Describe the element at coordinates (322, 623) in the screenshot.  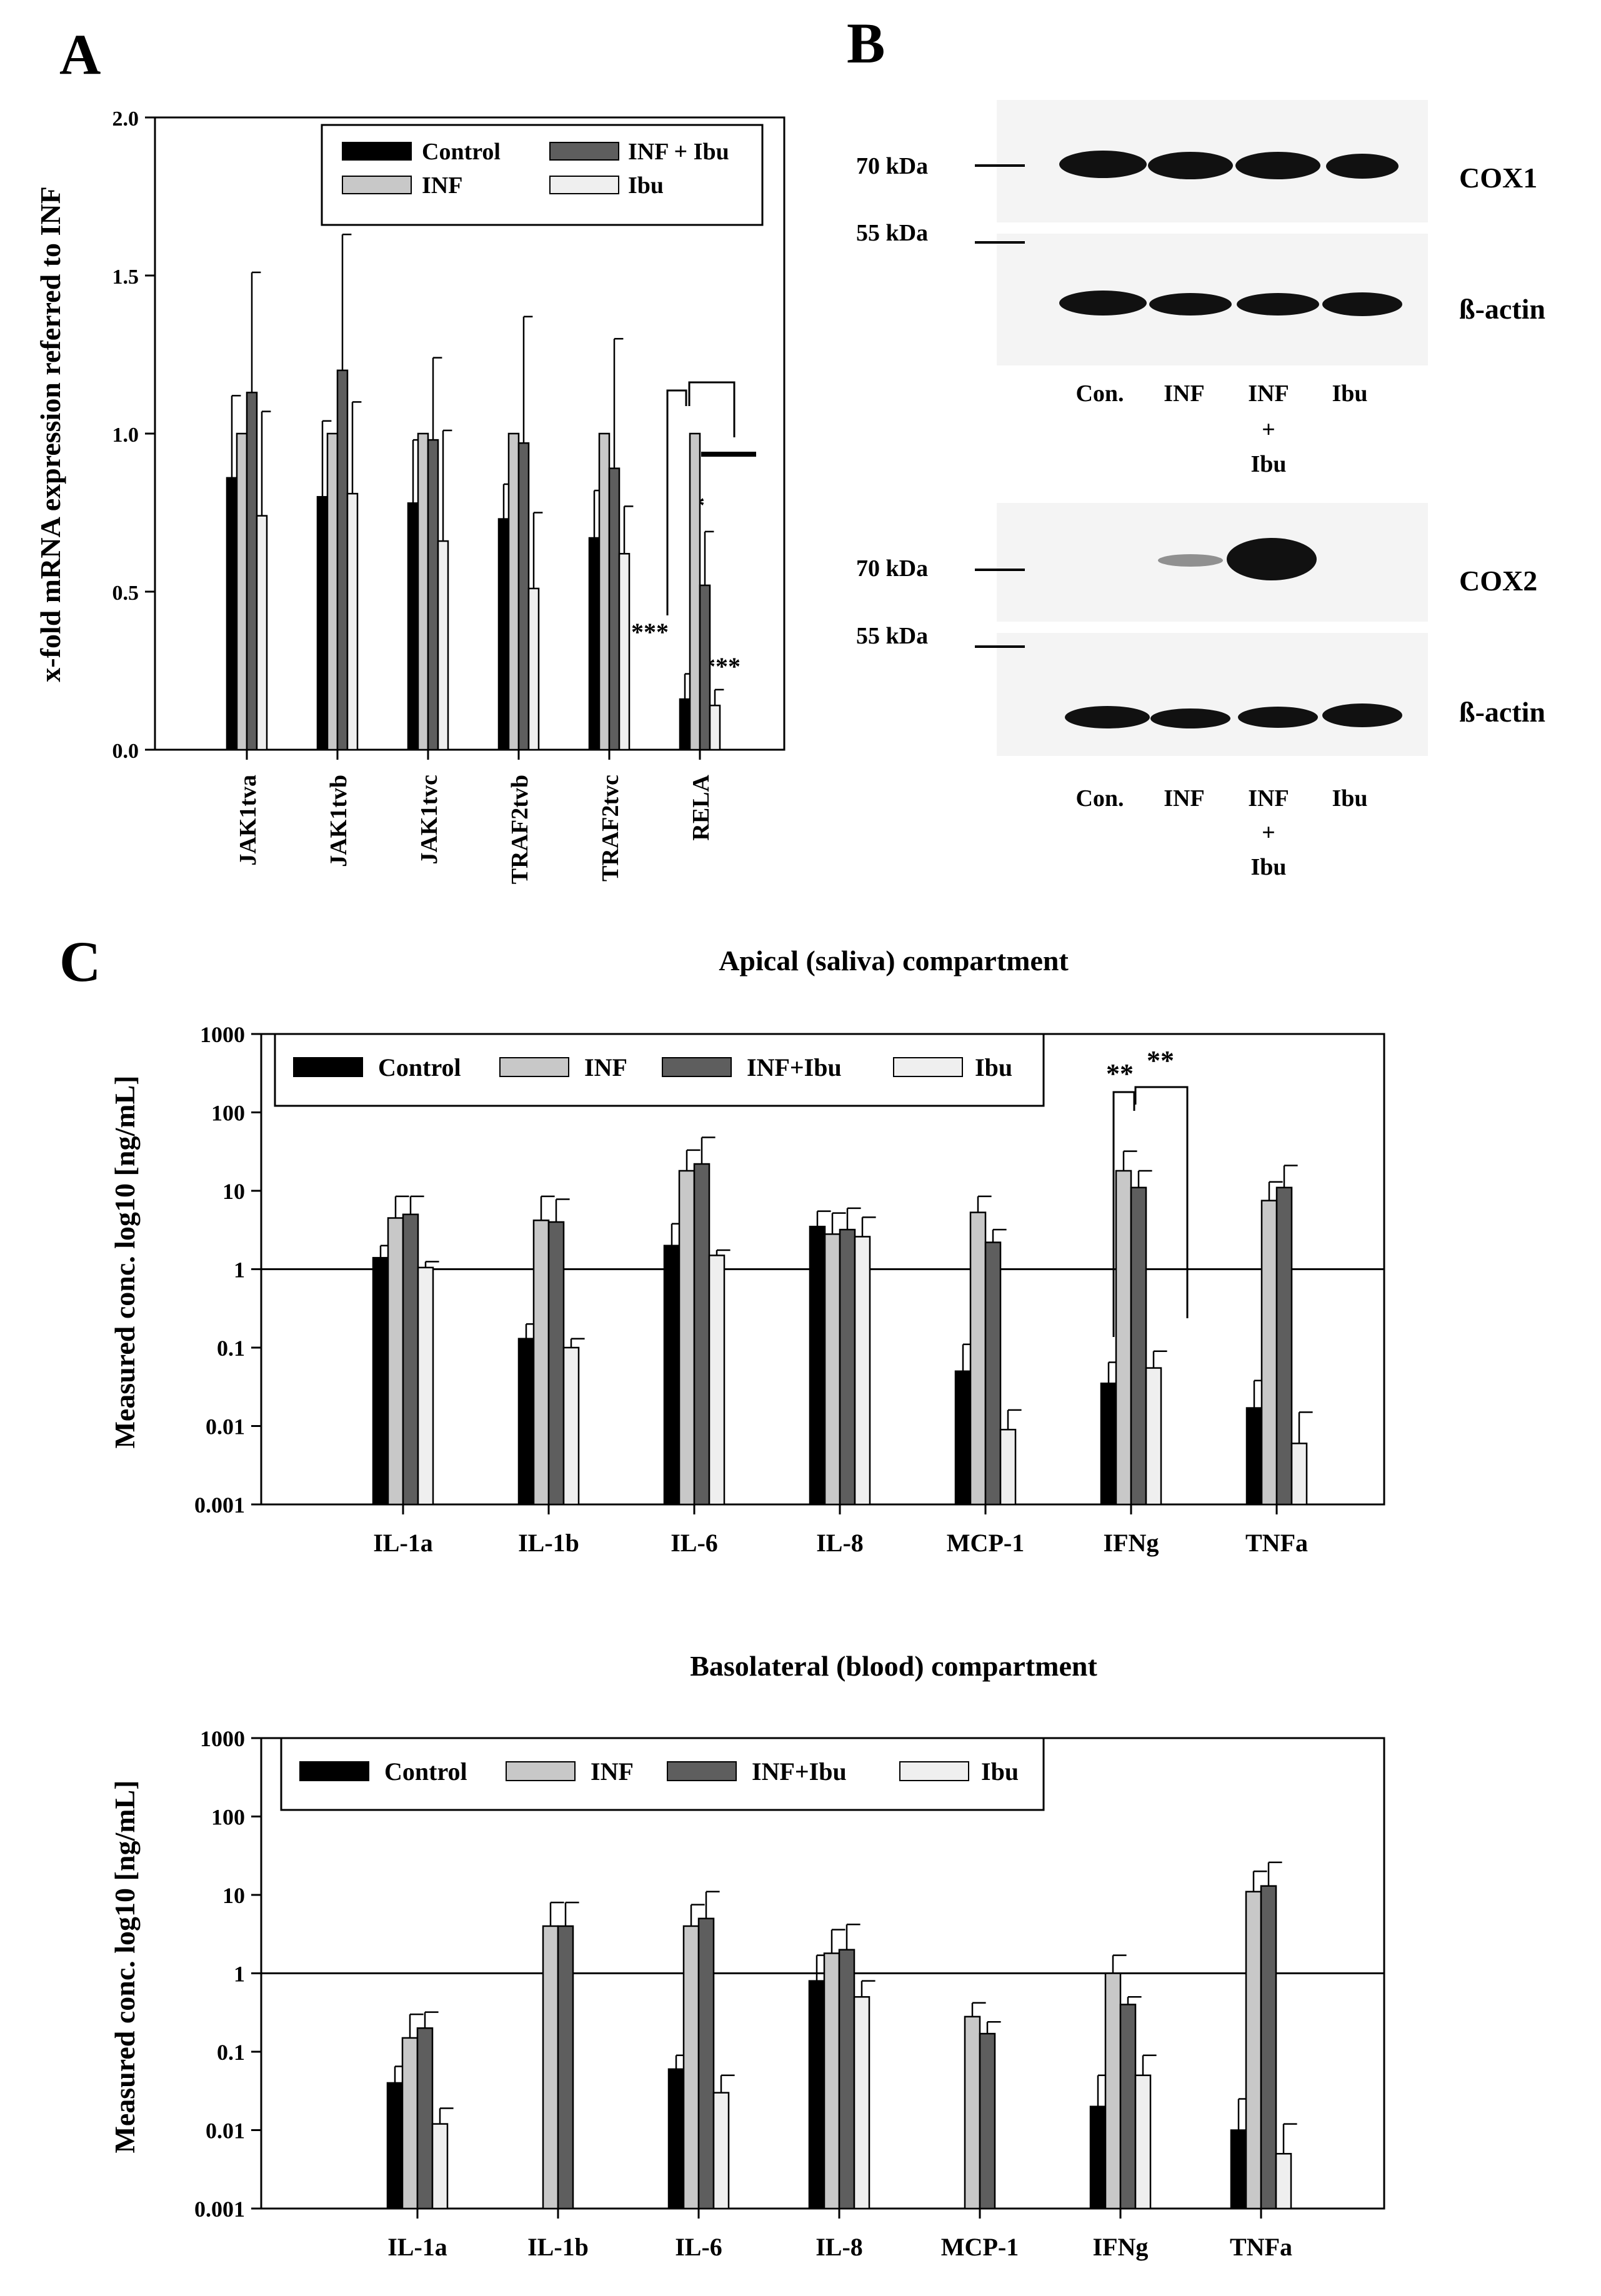
I see `bar-control-jak1tvb` at that location.